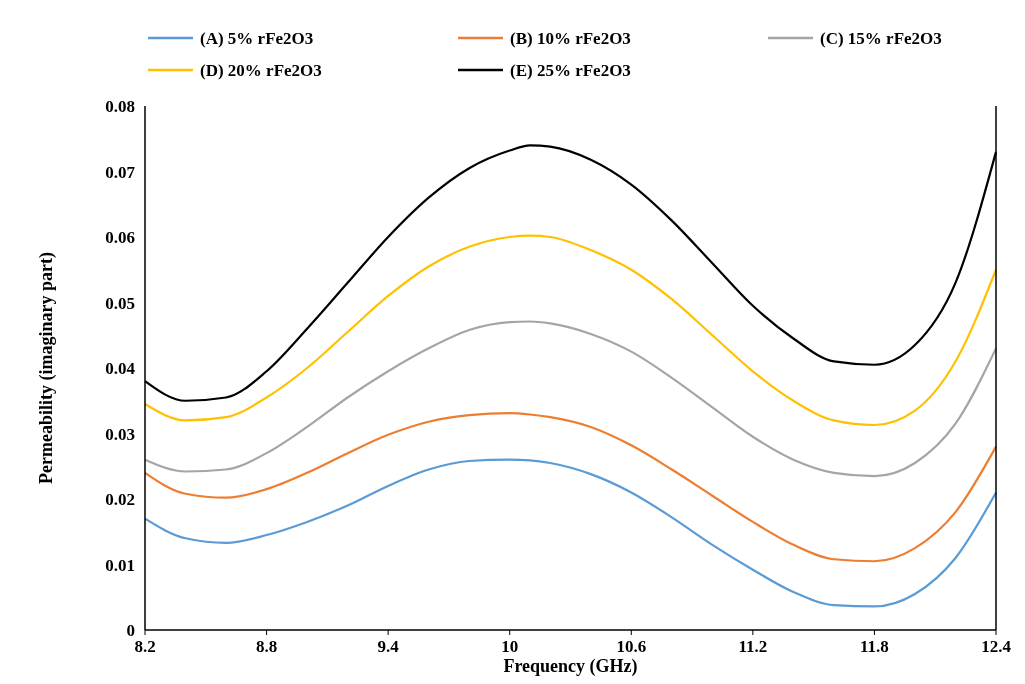  I want to click on y-tick-label: 0.05, so click(120, 303).